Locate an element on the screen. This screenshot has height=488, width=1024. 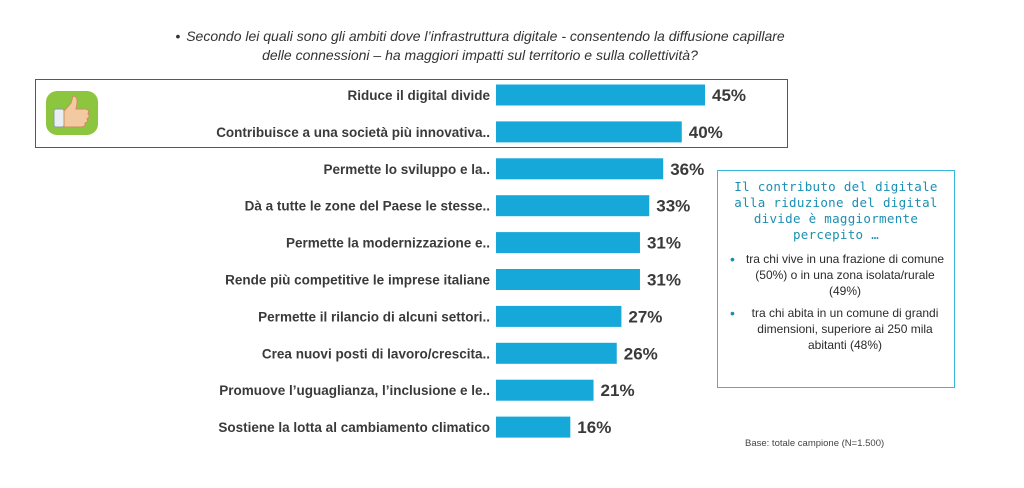
category-label: Permette la modernizzazione e.. is located at coordinates (388, 243).